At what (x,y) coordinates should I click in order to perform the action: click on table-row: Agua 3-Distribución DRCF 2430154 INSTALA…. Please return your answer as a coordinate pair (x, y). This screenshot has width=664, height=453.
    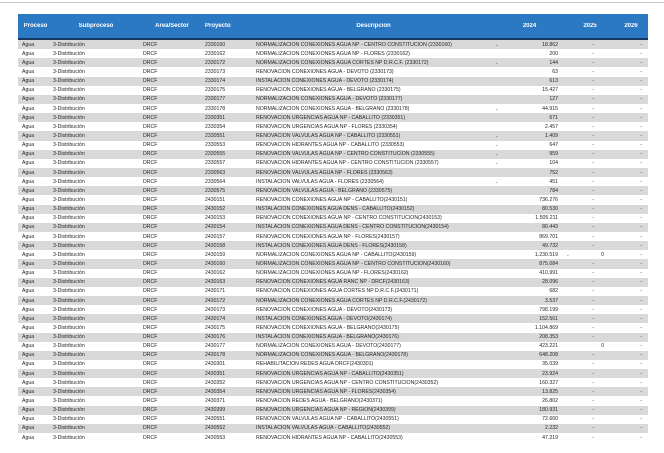
    Looking at the image, I should click on (333, 227).